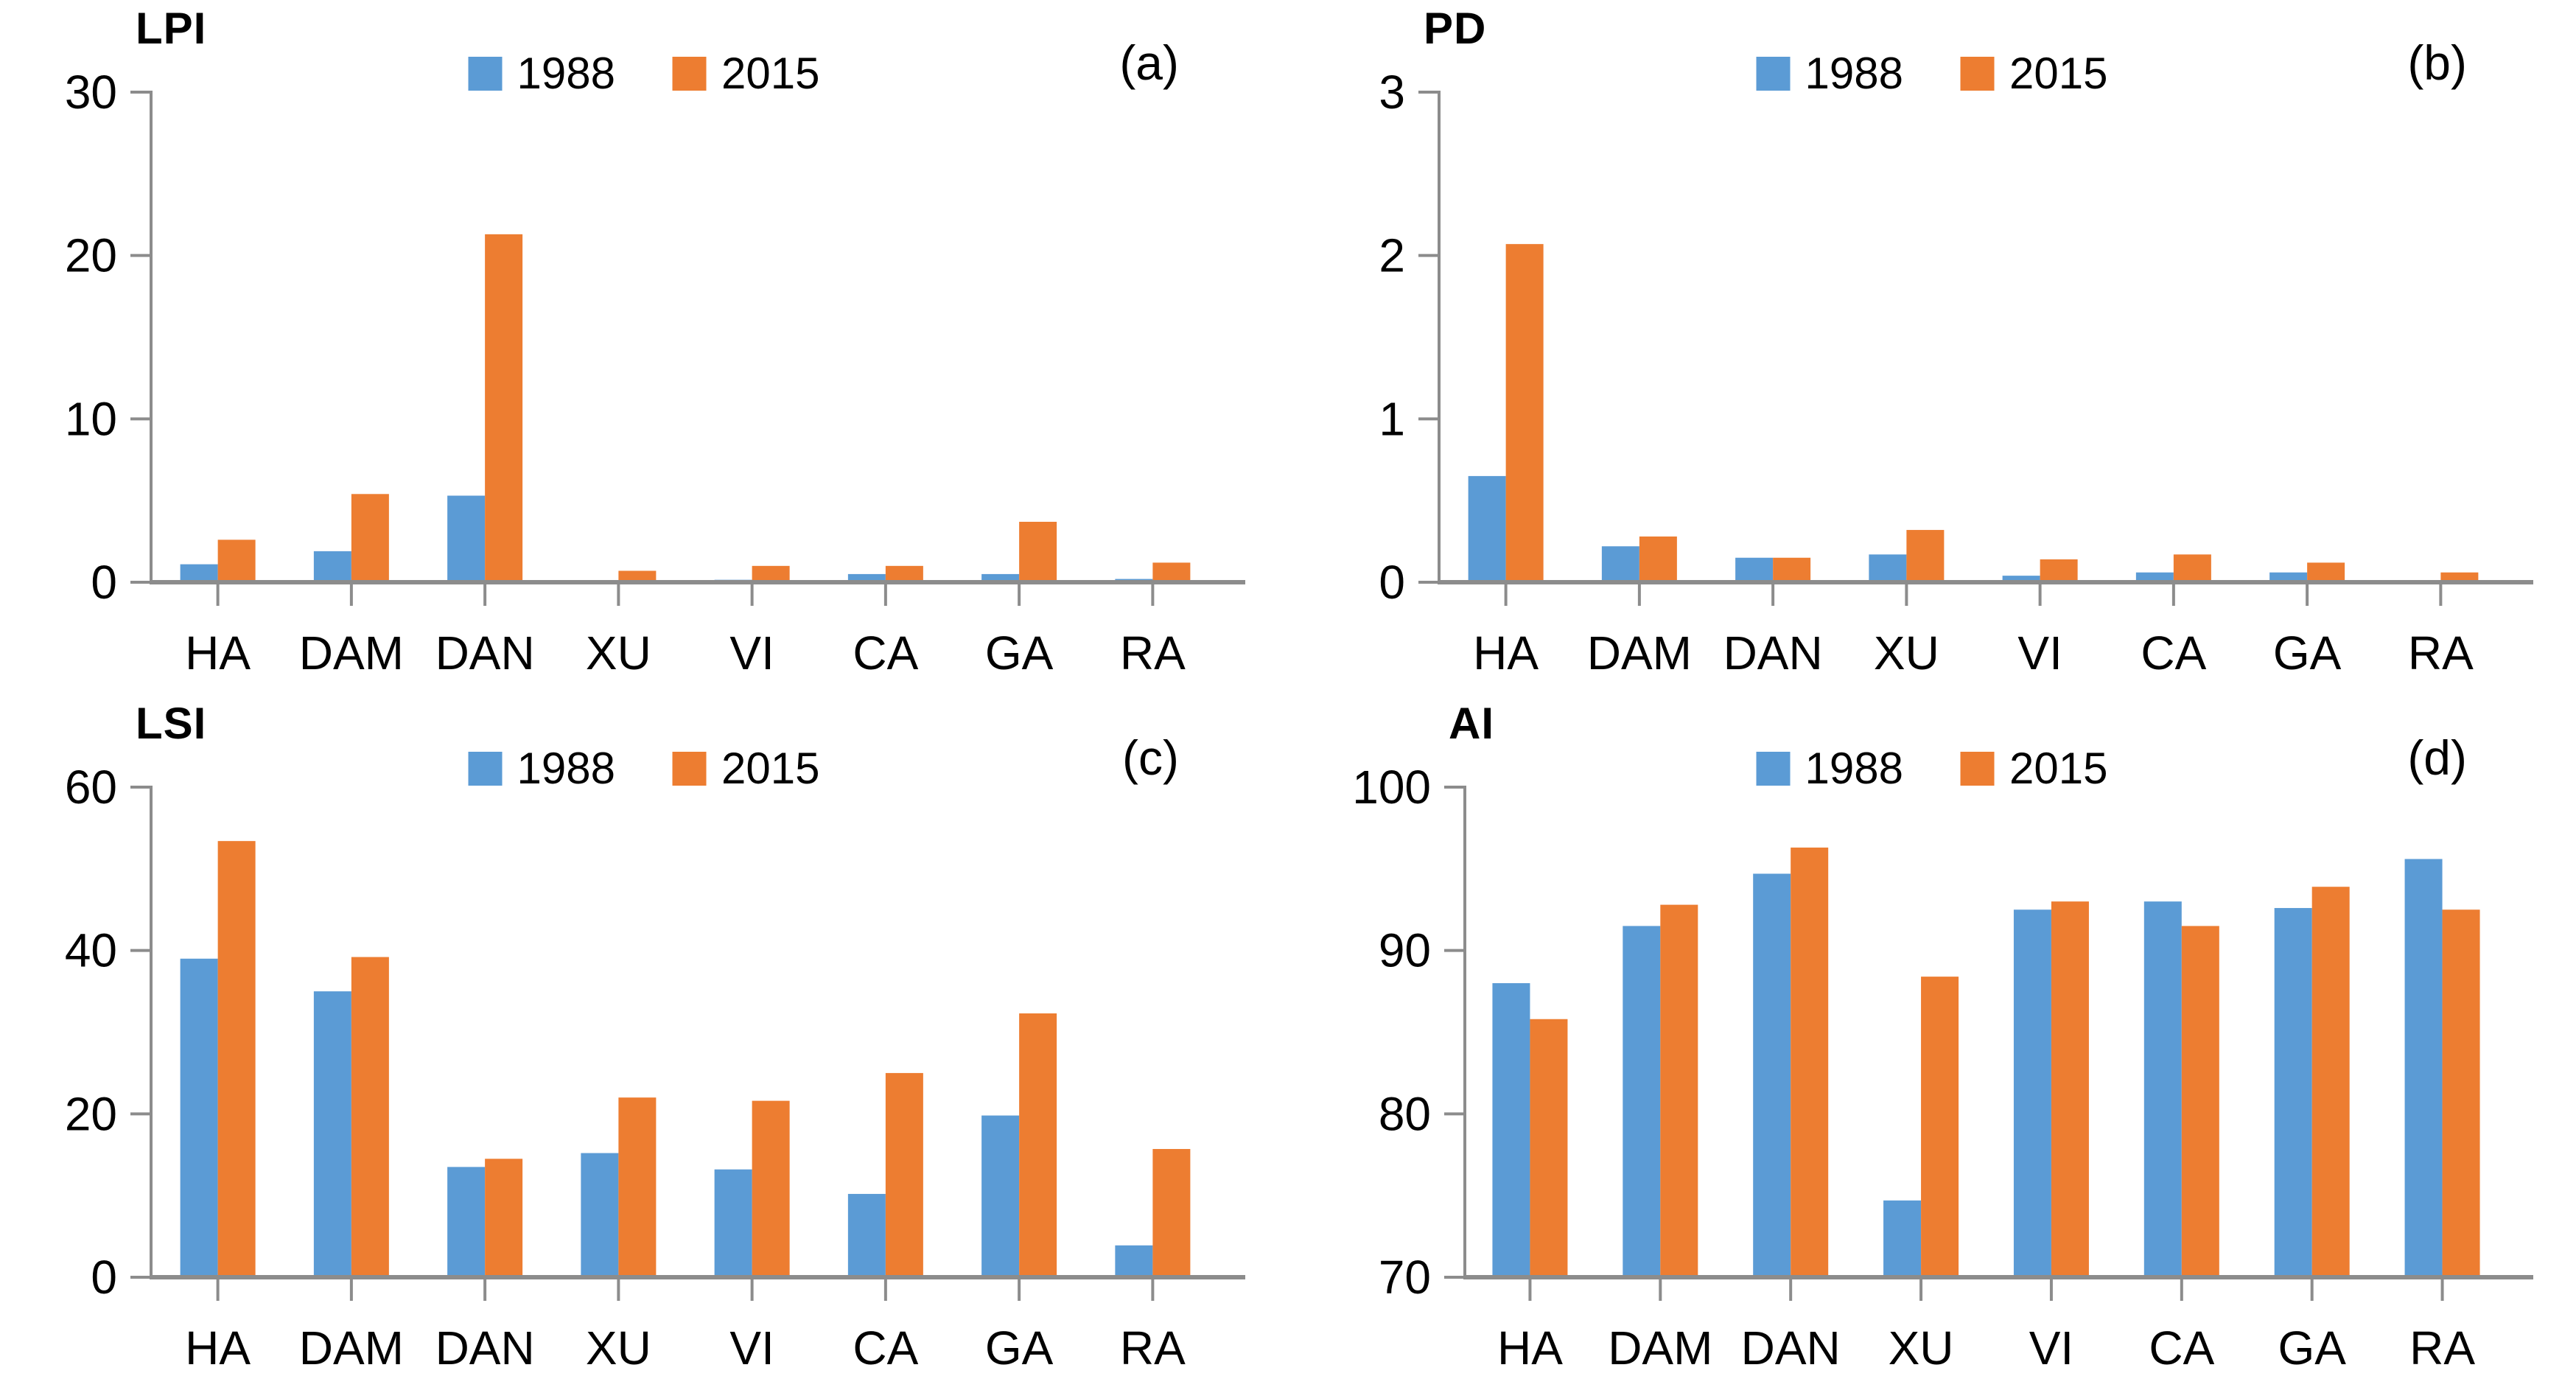 The height and width of the screenshot is (1390, 2576). I want to click on x-category-label-DAM: DAM, so click(1660, 1348).